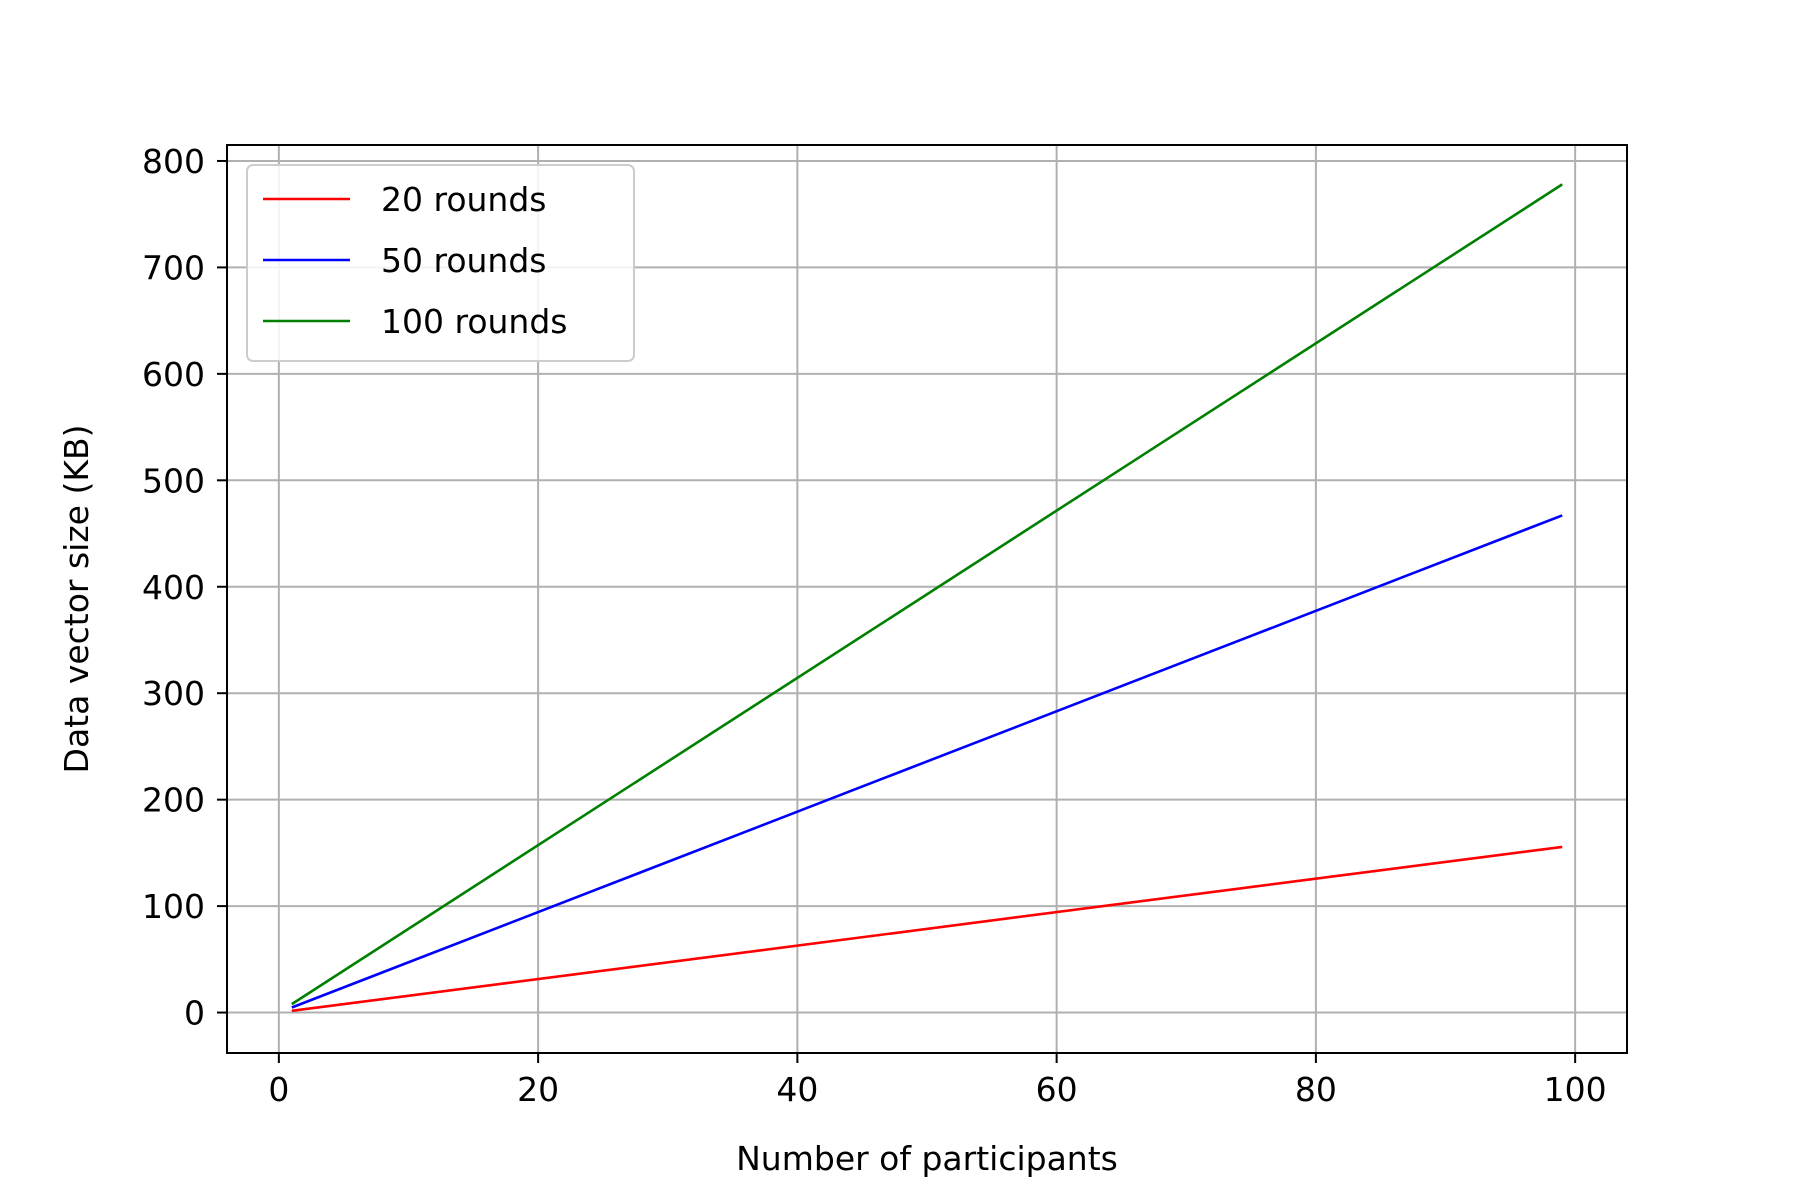 The image size is (1800, 1200). Describe the element at coordinates (173, 587) in the screenshot. I see `y-tick-label: 400` at that location.